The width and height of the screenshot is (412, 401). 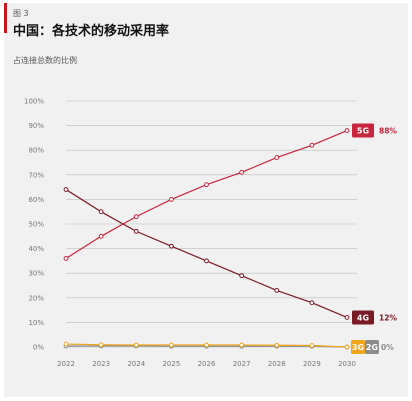 I want to click on series-badge-3g, so click(x=358, y=347).